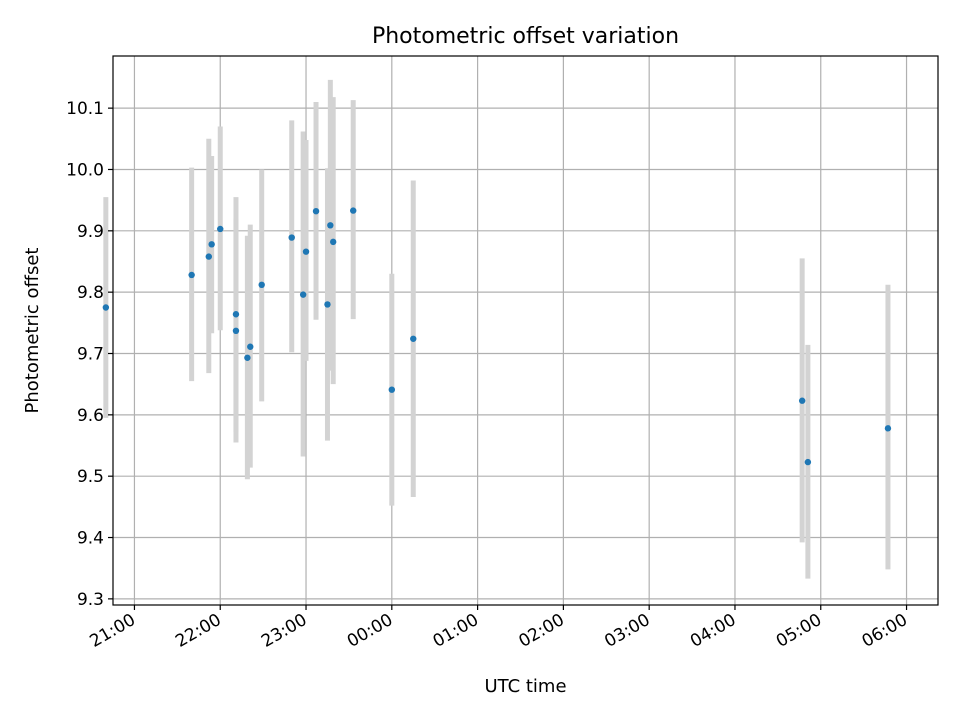 The image size is (960, 720). I want to click on y-axis-ticks: 9.3 9.4 9.5 9.6 9.7 9.8 9.9 10.0 10.1, so click(89, 354).